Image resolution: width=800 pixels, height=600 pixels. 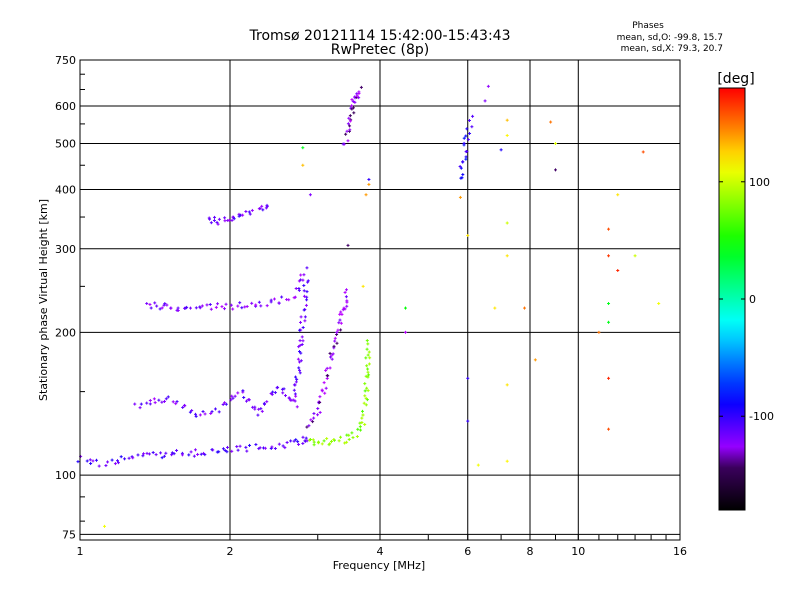 What do you see at coordinates (43, 300) in the screenshot?
I see `y-axis-label: Stationary phase Virtual Height [km]` at bounding box center [43, 300].